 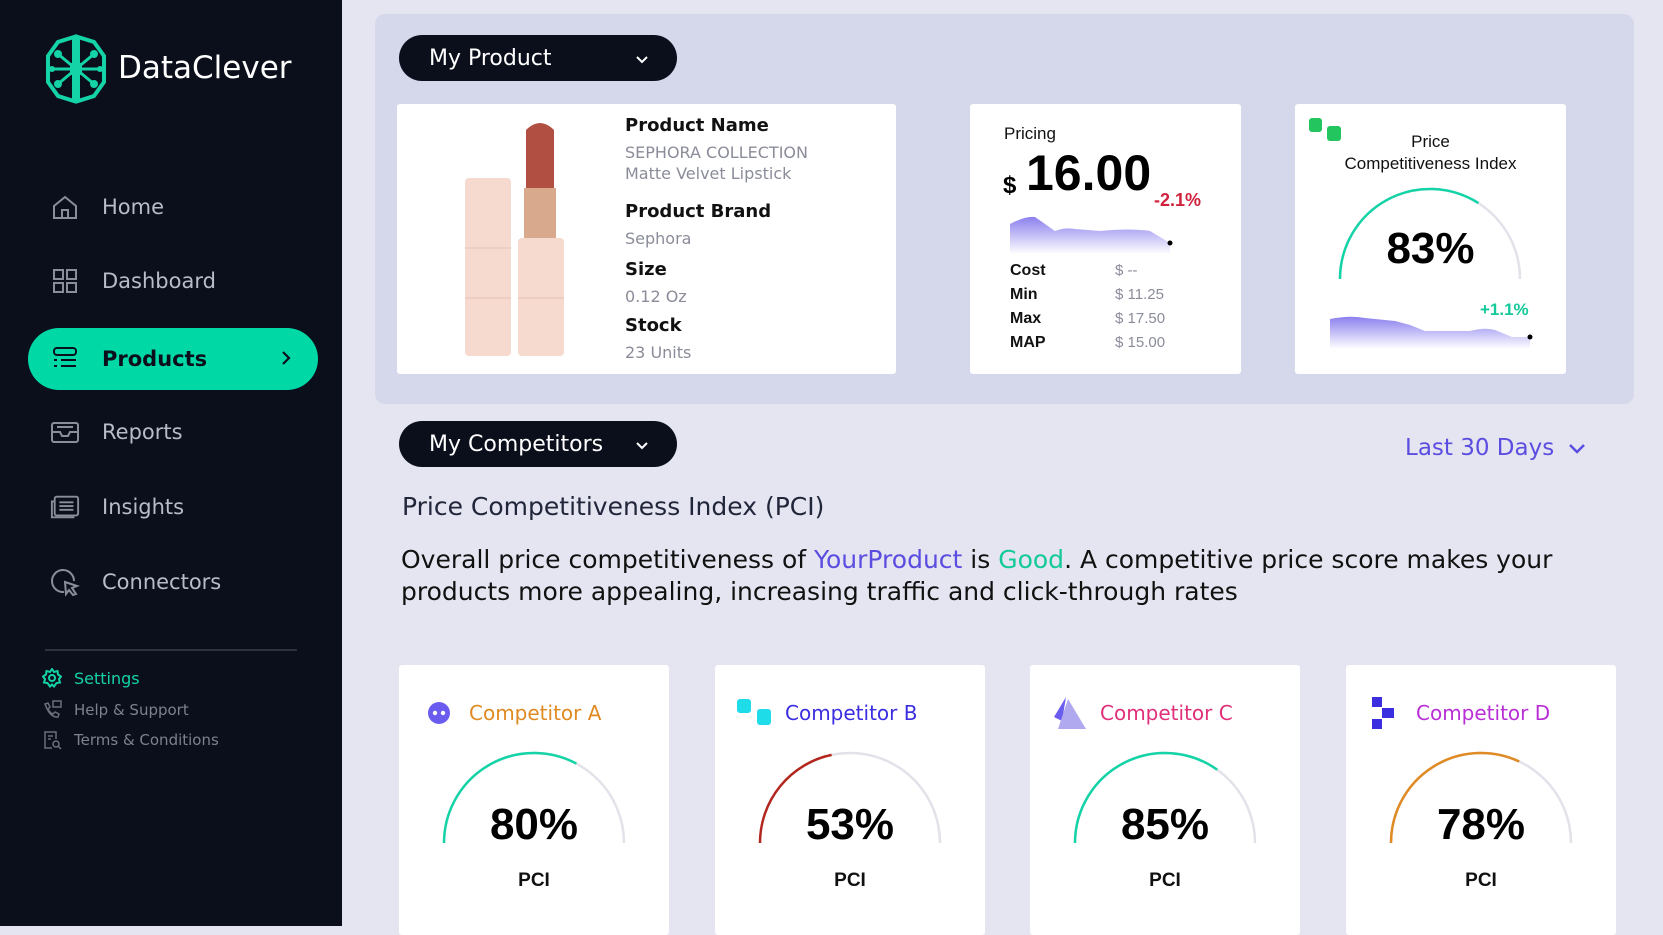 I want to click on competitor-name: Competitor C, so click(x=1166, y=713).